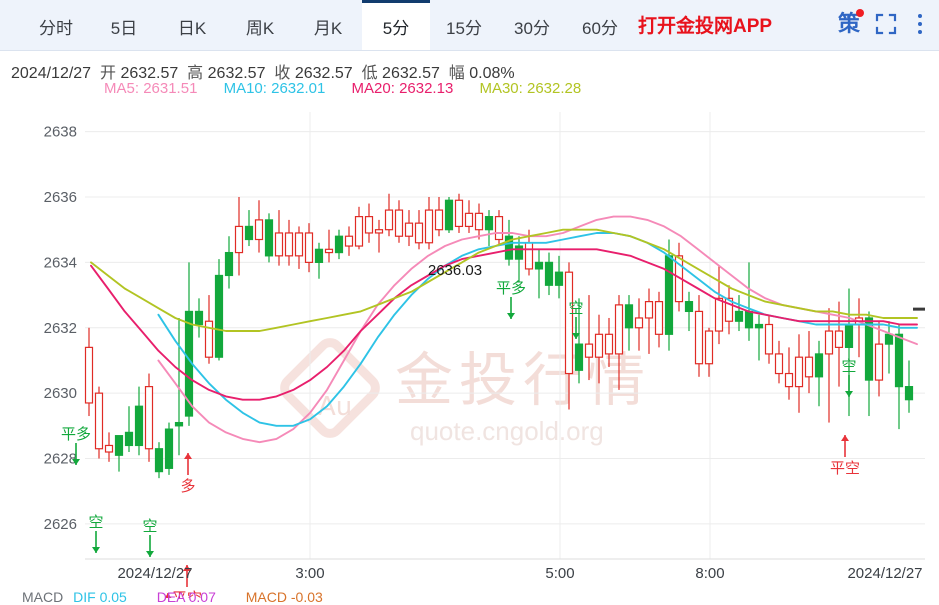 The image size is (939, 605). Describe the element at coordinates (96, 533) in the screenshot. I see `signal-marker: 空` at that location.